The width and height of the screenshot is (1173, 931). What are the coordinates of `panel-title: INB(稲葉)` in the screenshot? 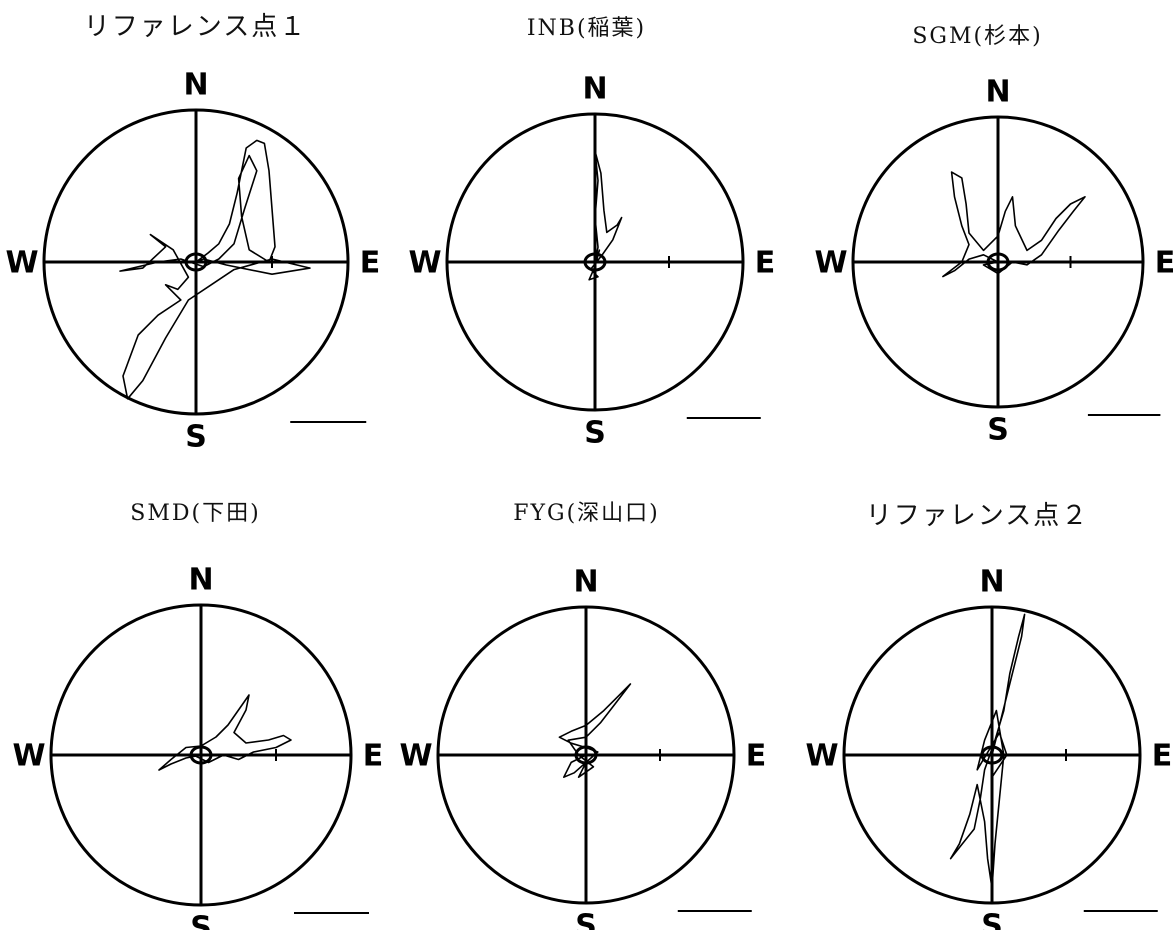 It's located at (586, 28).